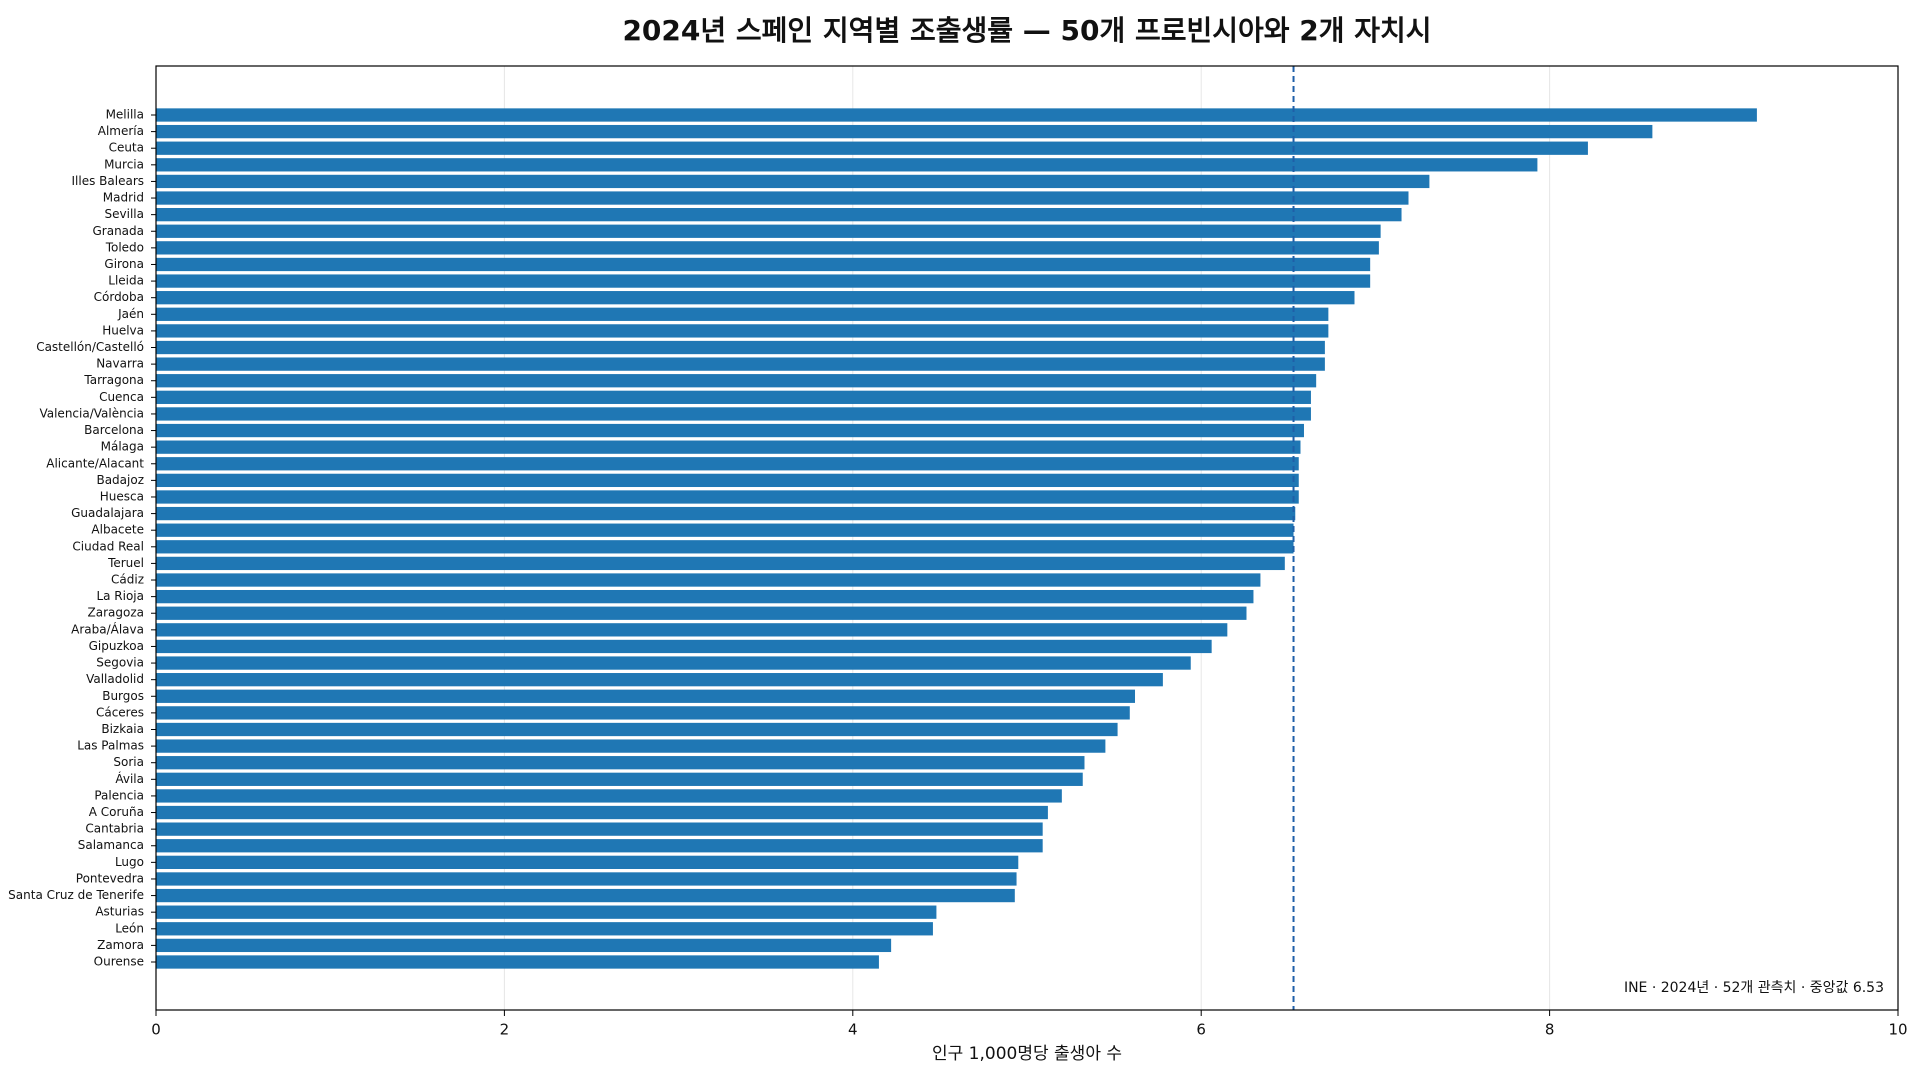 The image size is (1920, 1080). What do you see at coordinates (116, 646) in the screenshot?
I see `y-tick-label: Gipuzkoa` at bounding box center [116, 646].